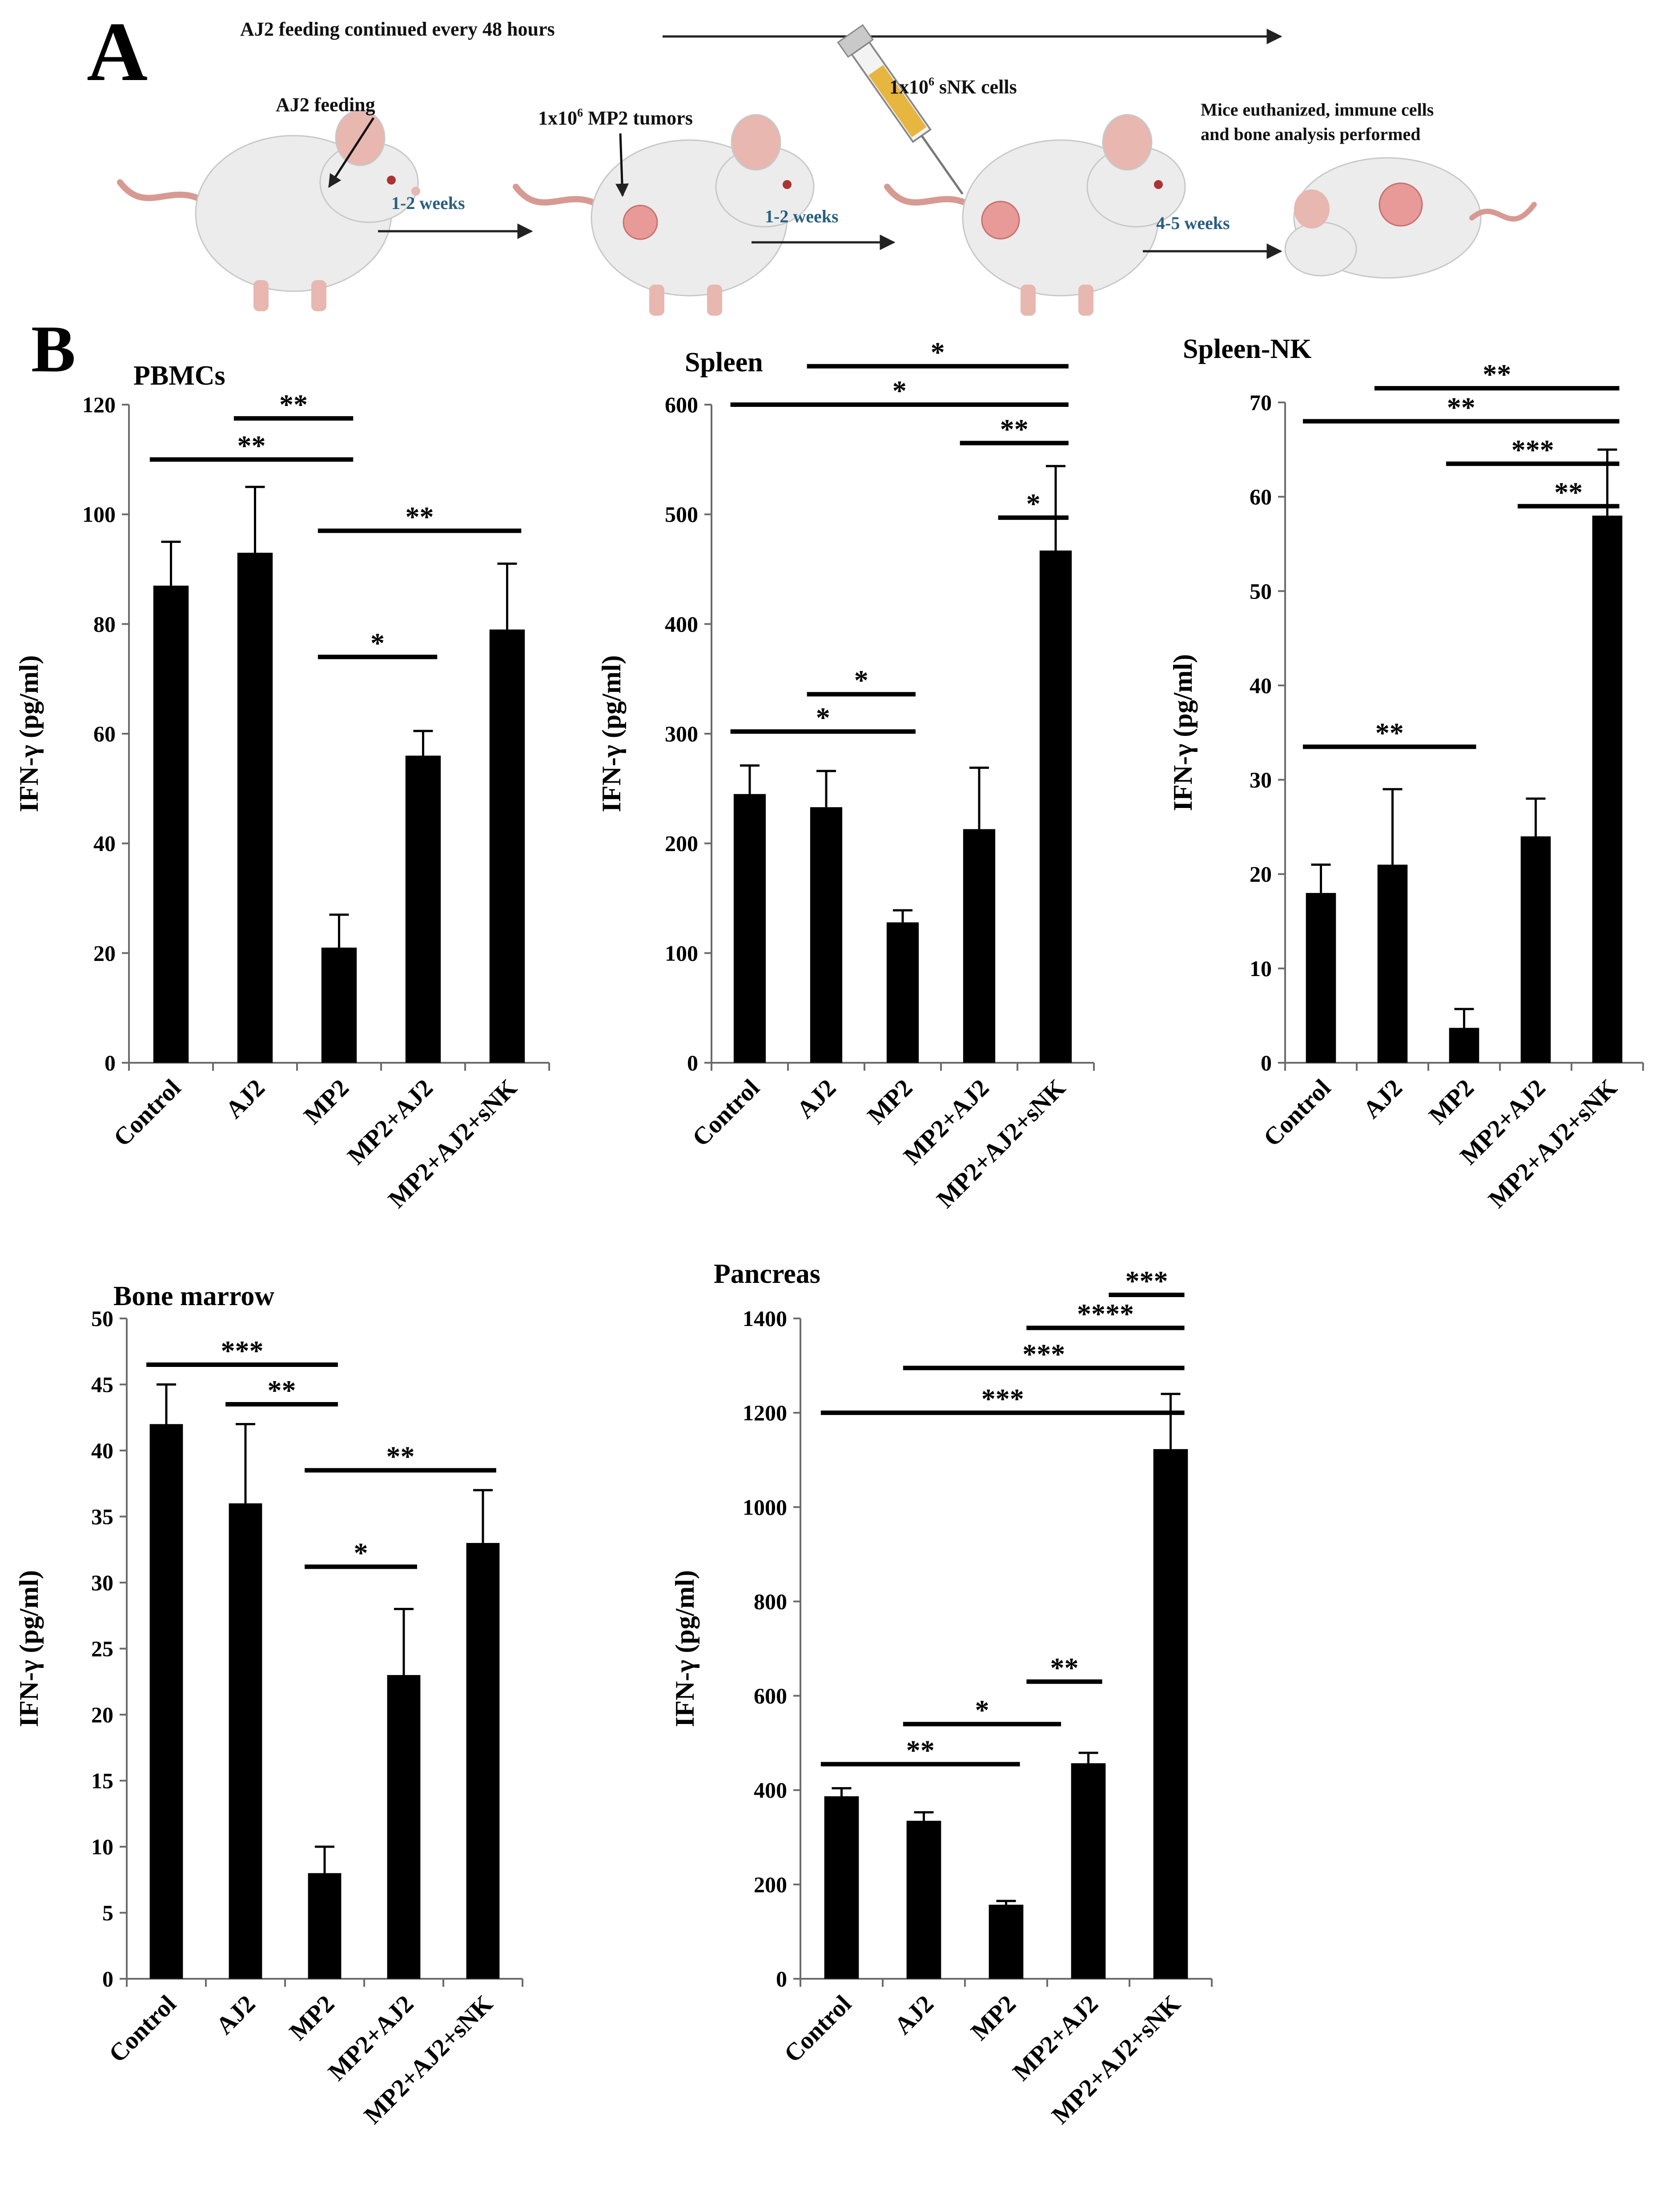 This screenshot has width=1680, height=2194. I want to click on tumor-label: 1x106 MP2 tumors, so click(615, 118).